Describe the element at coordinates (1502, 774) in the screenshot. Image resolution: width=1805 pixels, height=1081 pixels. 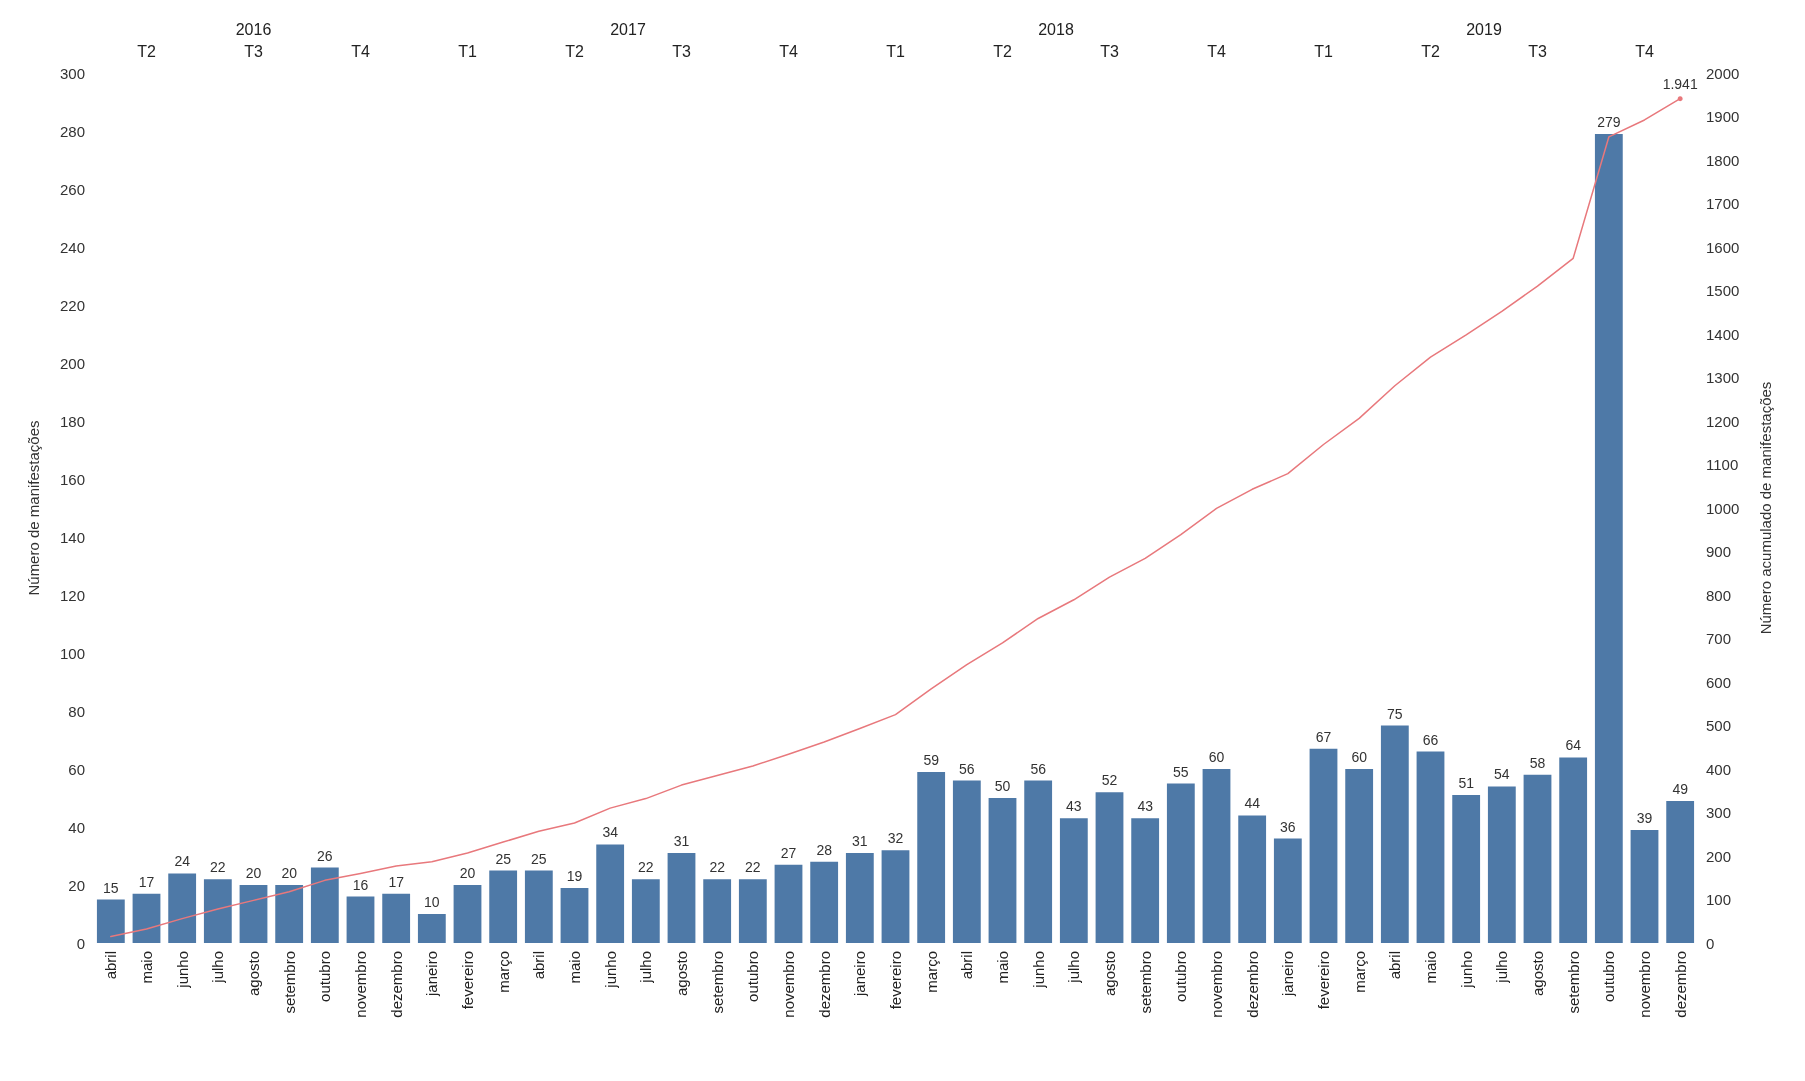
I see `data-label: 54` at that location.